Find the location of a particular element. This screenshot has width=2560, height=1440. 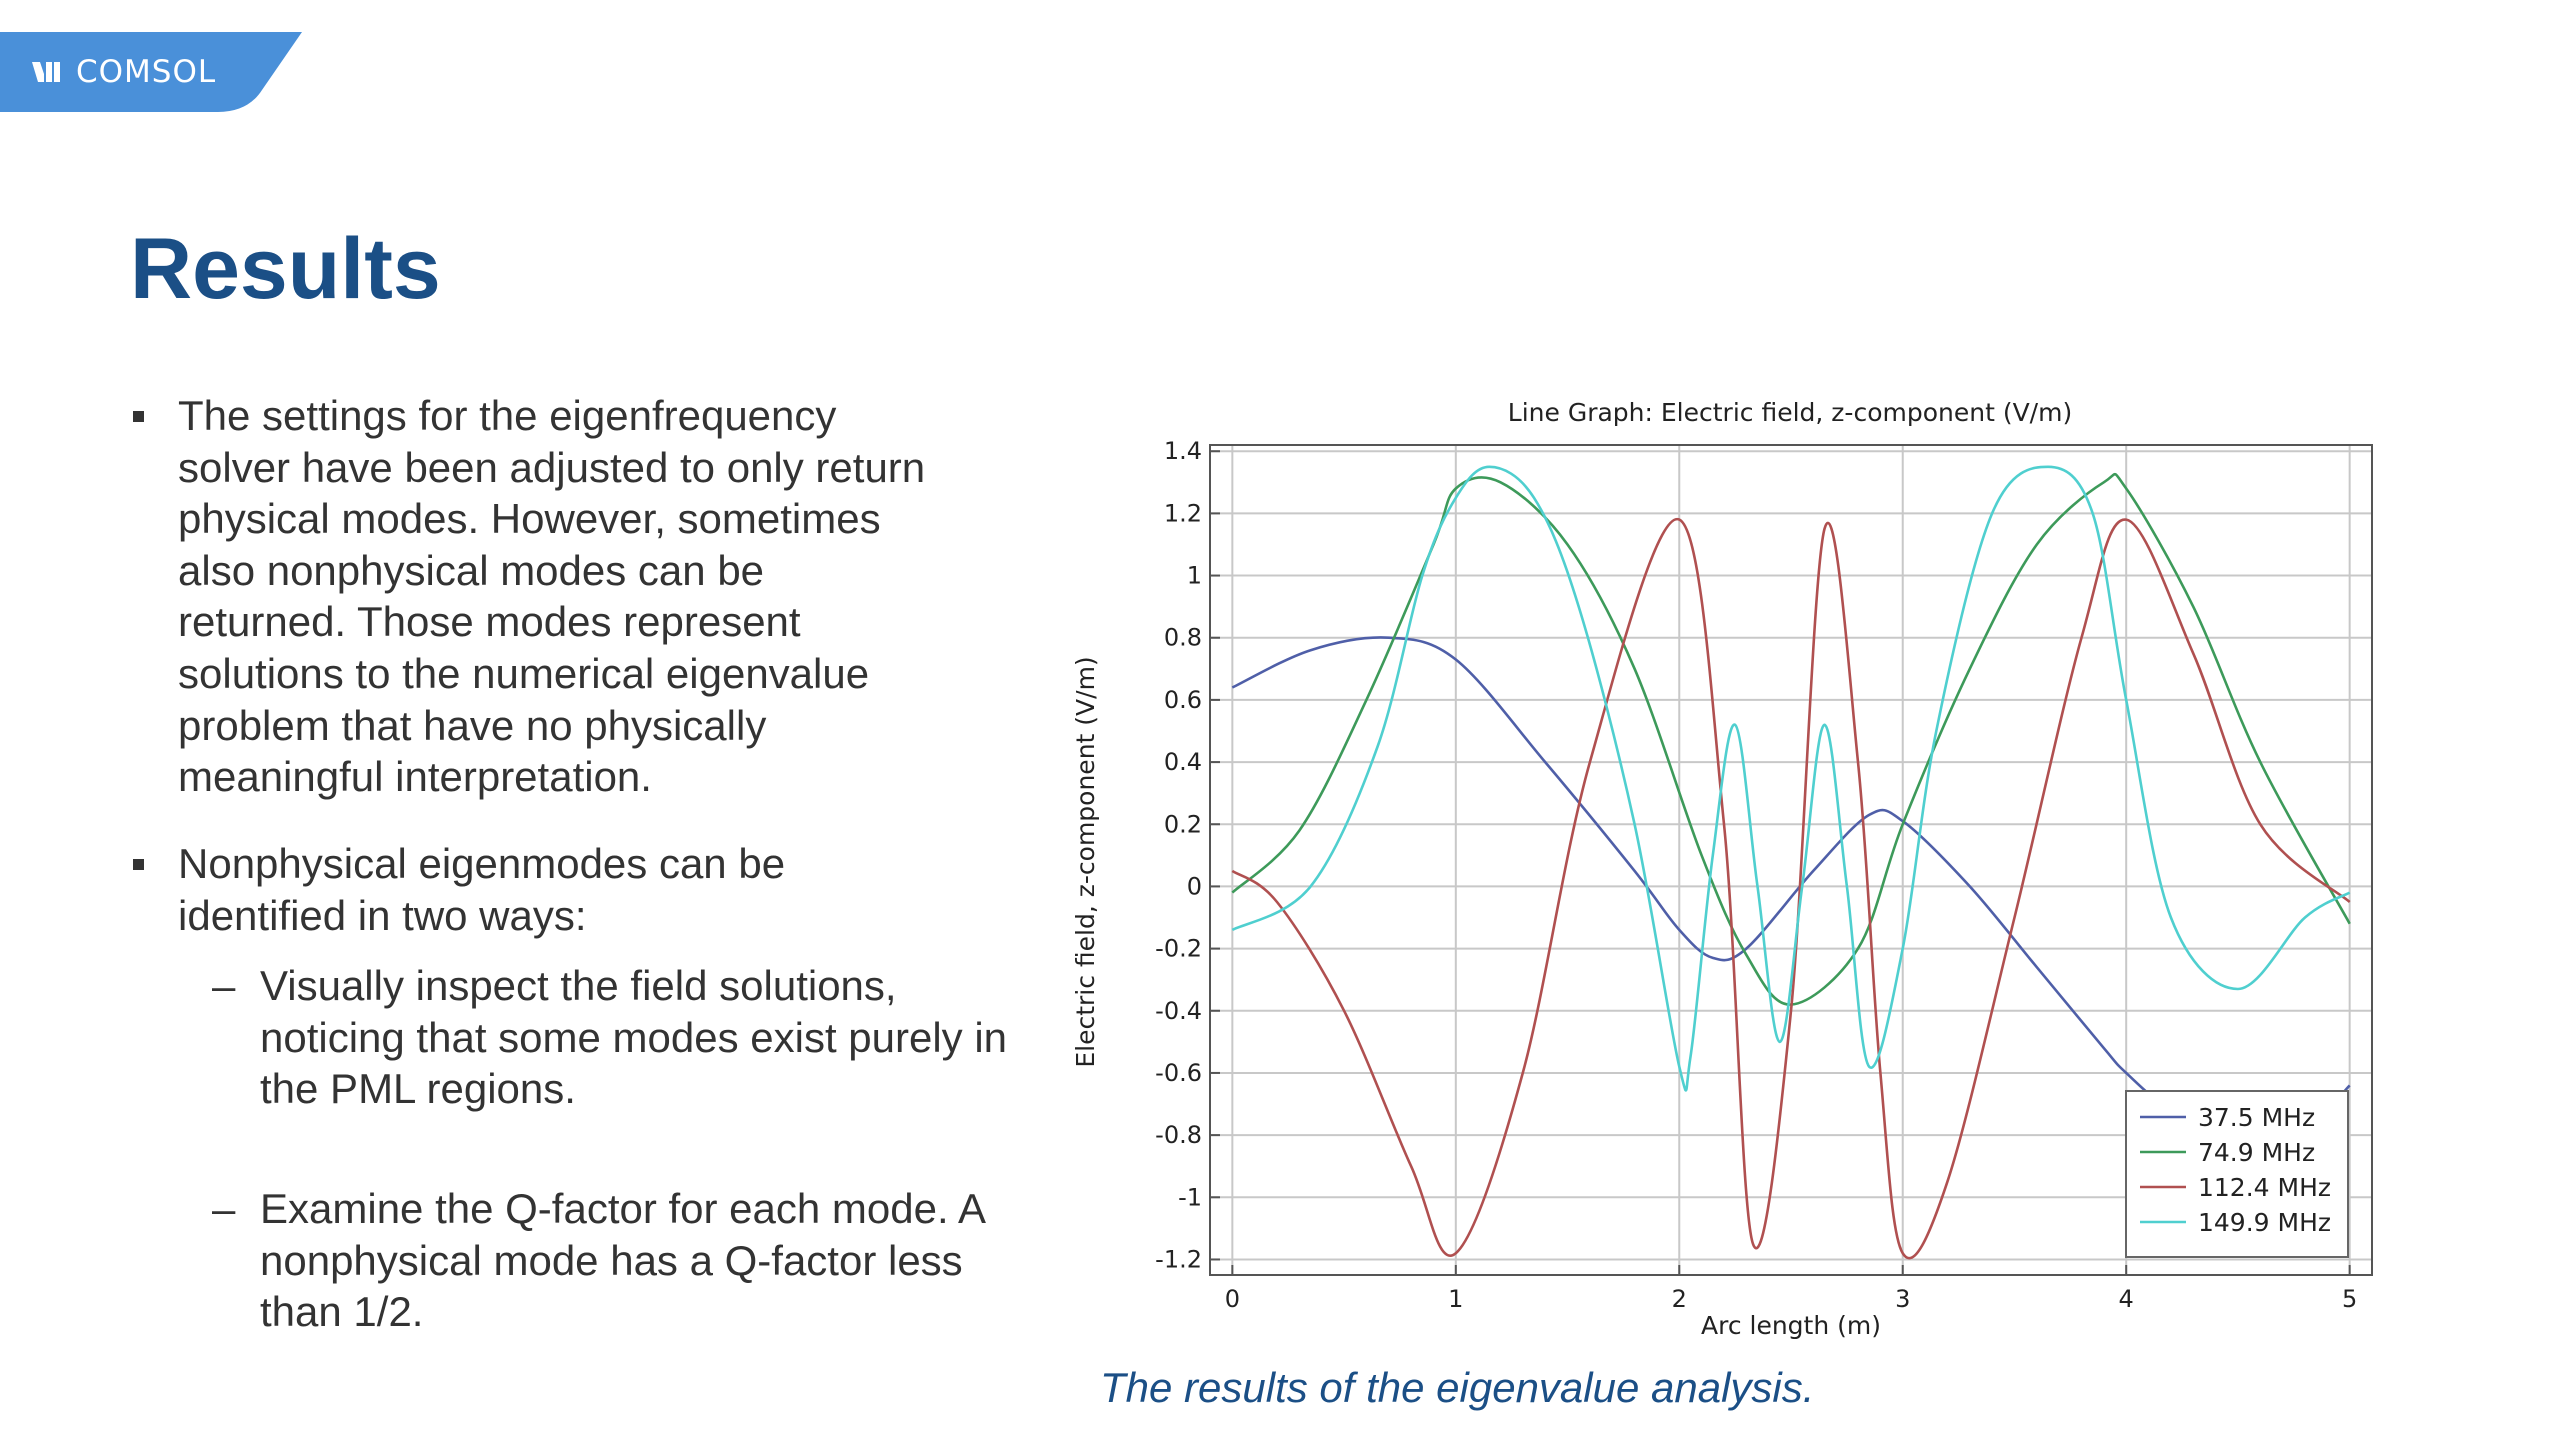

y-tick-label: 1.4 is located at coordinates (1183, 451).